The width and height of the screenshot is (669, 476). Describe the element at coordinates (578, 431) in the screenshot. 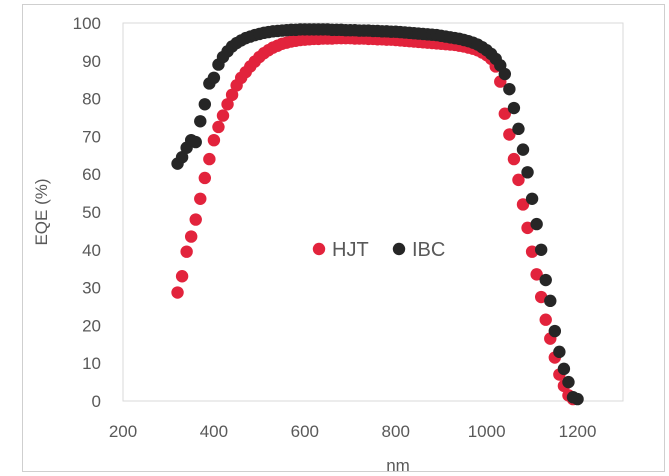

I see `x-tick-label: 1200` at that location.